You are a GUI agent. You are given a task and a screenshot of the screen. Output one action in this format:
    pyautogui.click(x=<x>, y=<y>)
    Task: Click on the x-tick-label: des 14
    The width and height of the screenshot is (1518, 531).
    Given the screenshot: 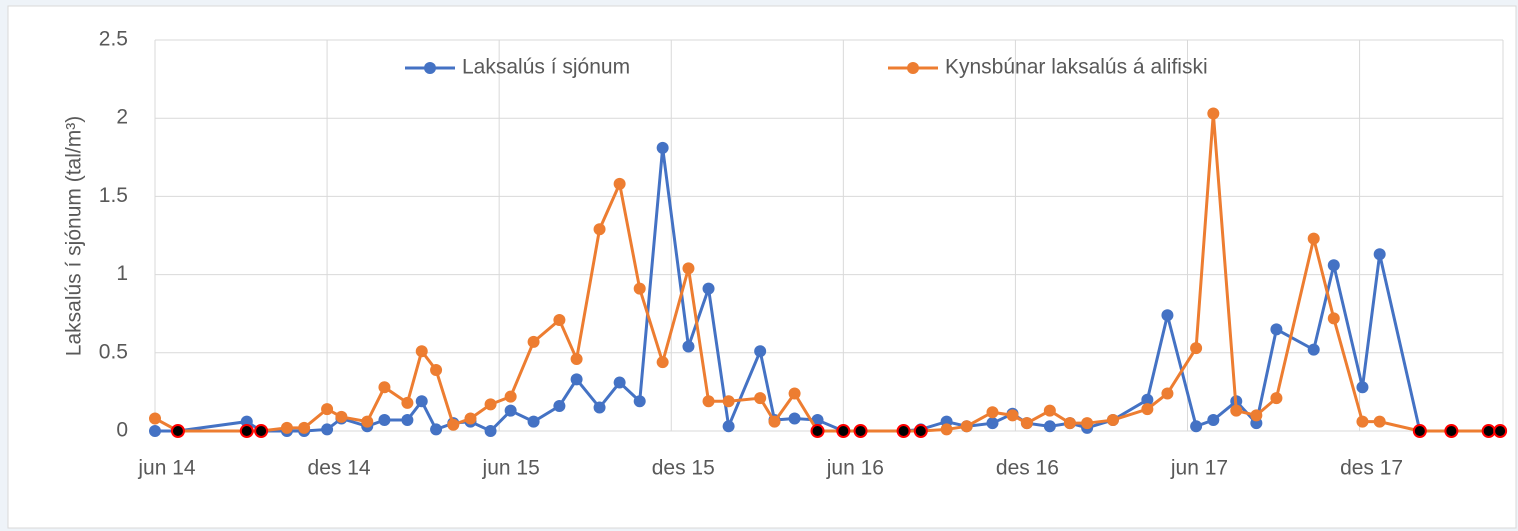 What is the action you would take?
    pyautogui.click(x=339, y=468)
    